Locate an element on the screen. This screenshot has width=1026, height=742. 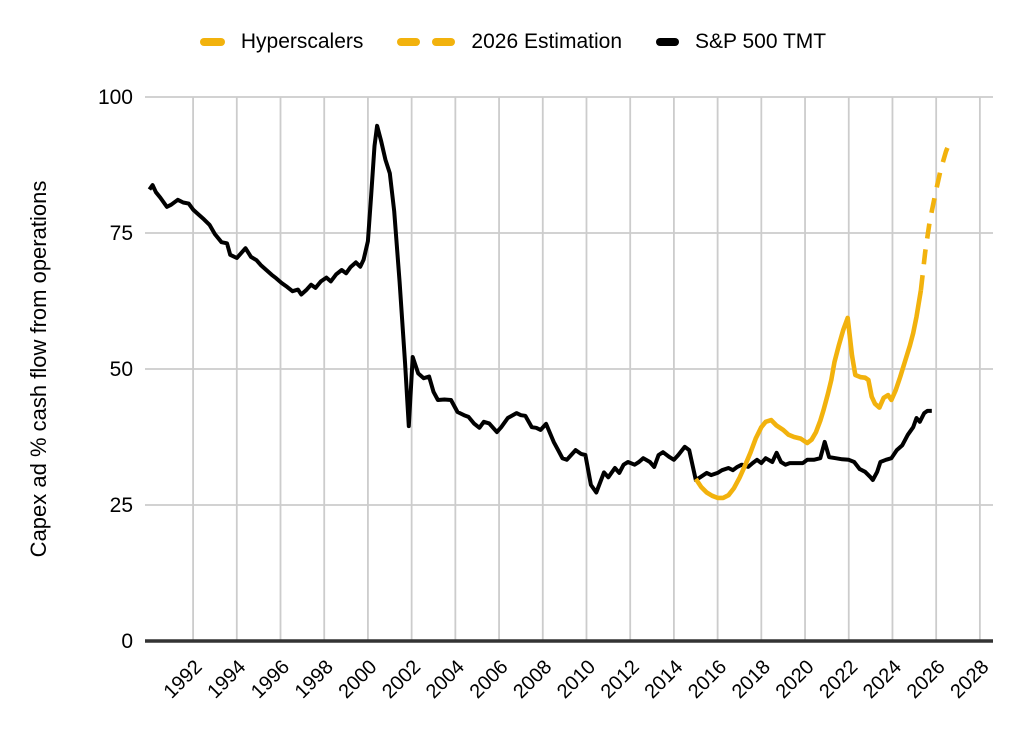
legend-item-sp500-tmt: S&P 500 TMT is located at coordinates (741, 42).